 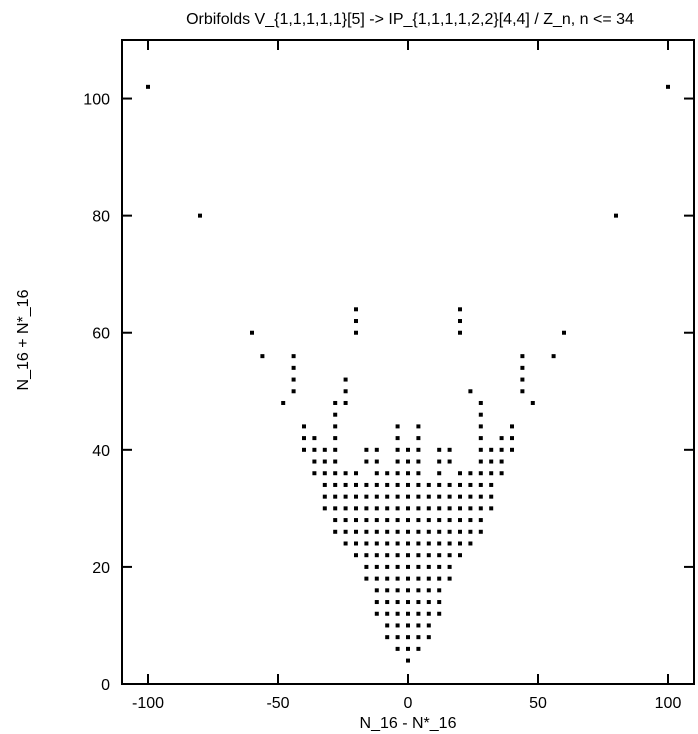 What do you see at coordinates (101, 451) in the screenshot?
I see `y-tick-label: 40` at bounding box center [101, 451].